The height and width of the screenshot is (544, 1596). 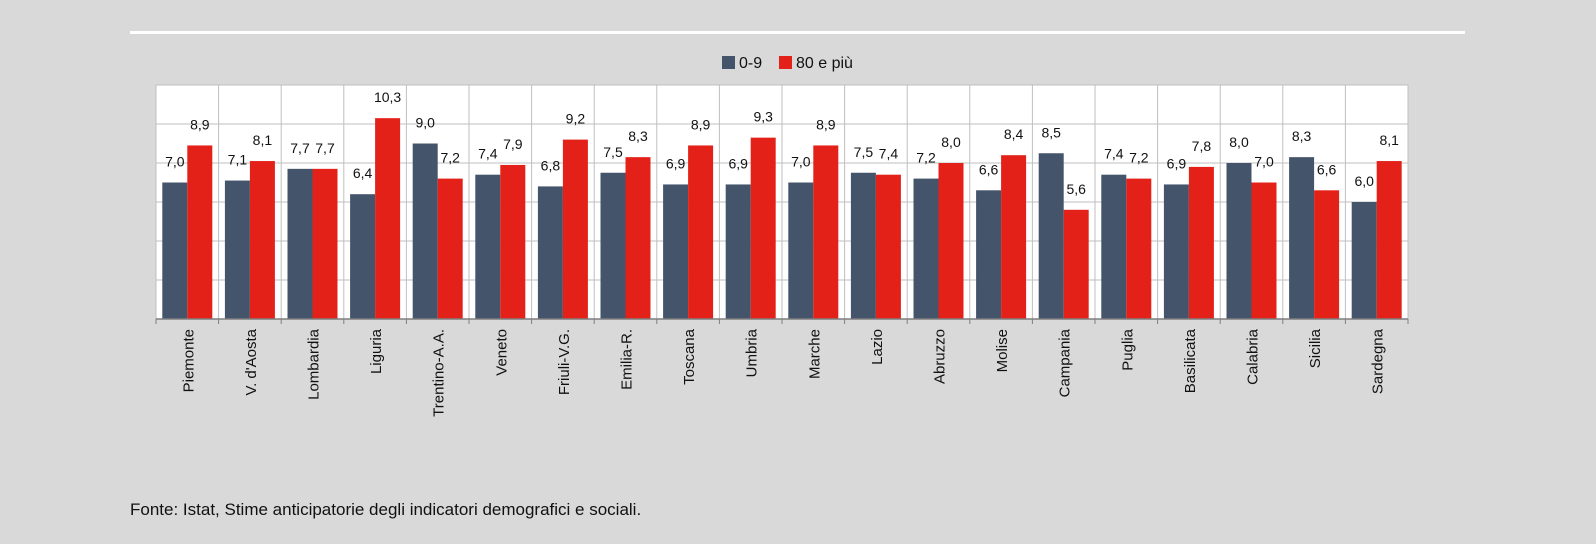 I want to click on legend-label: 0-9, so click(x=750, y=63).